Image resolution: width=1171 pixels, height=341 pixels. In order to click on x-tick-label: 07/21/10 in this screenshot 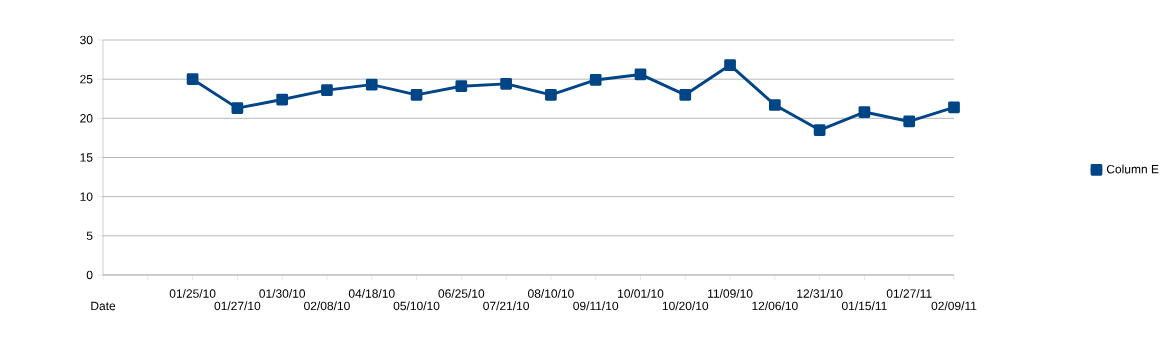, I will do `click(506, 306)`.